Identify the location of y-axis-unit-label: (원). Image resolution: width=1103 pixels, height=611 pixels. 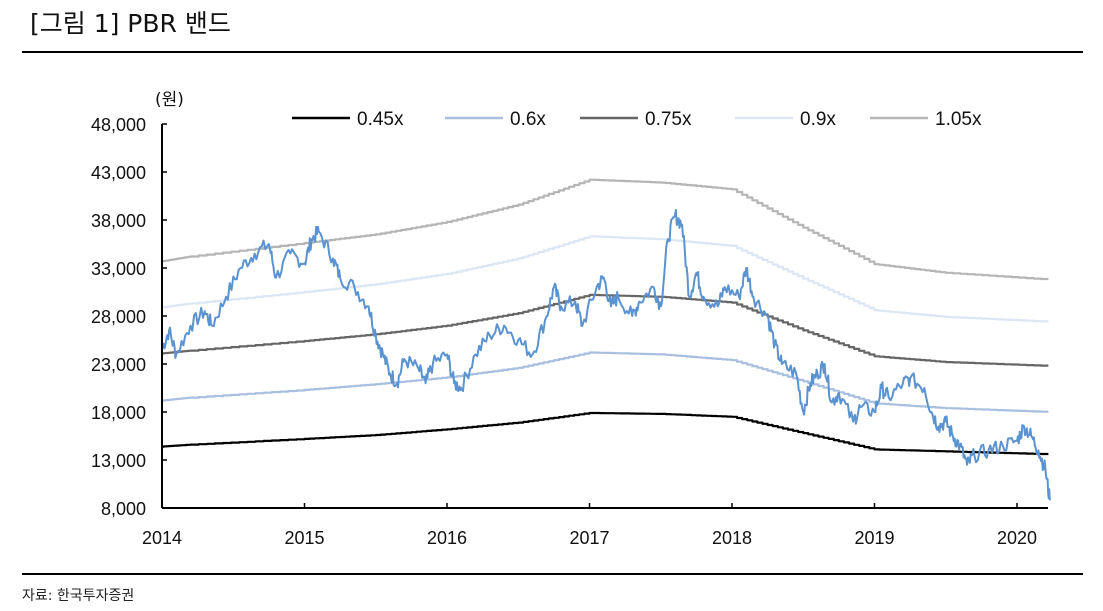
(169, 100).